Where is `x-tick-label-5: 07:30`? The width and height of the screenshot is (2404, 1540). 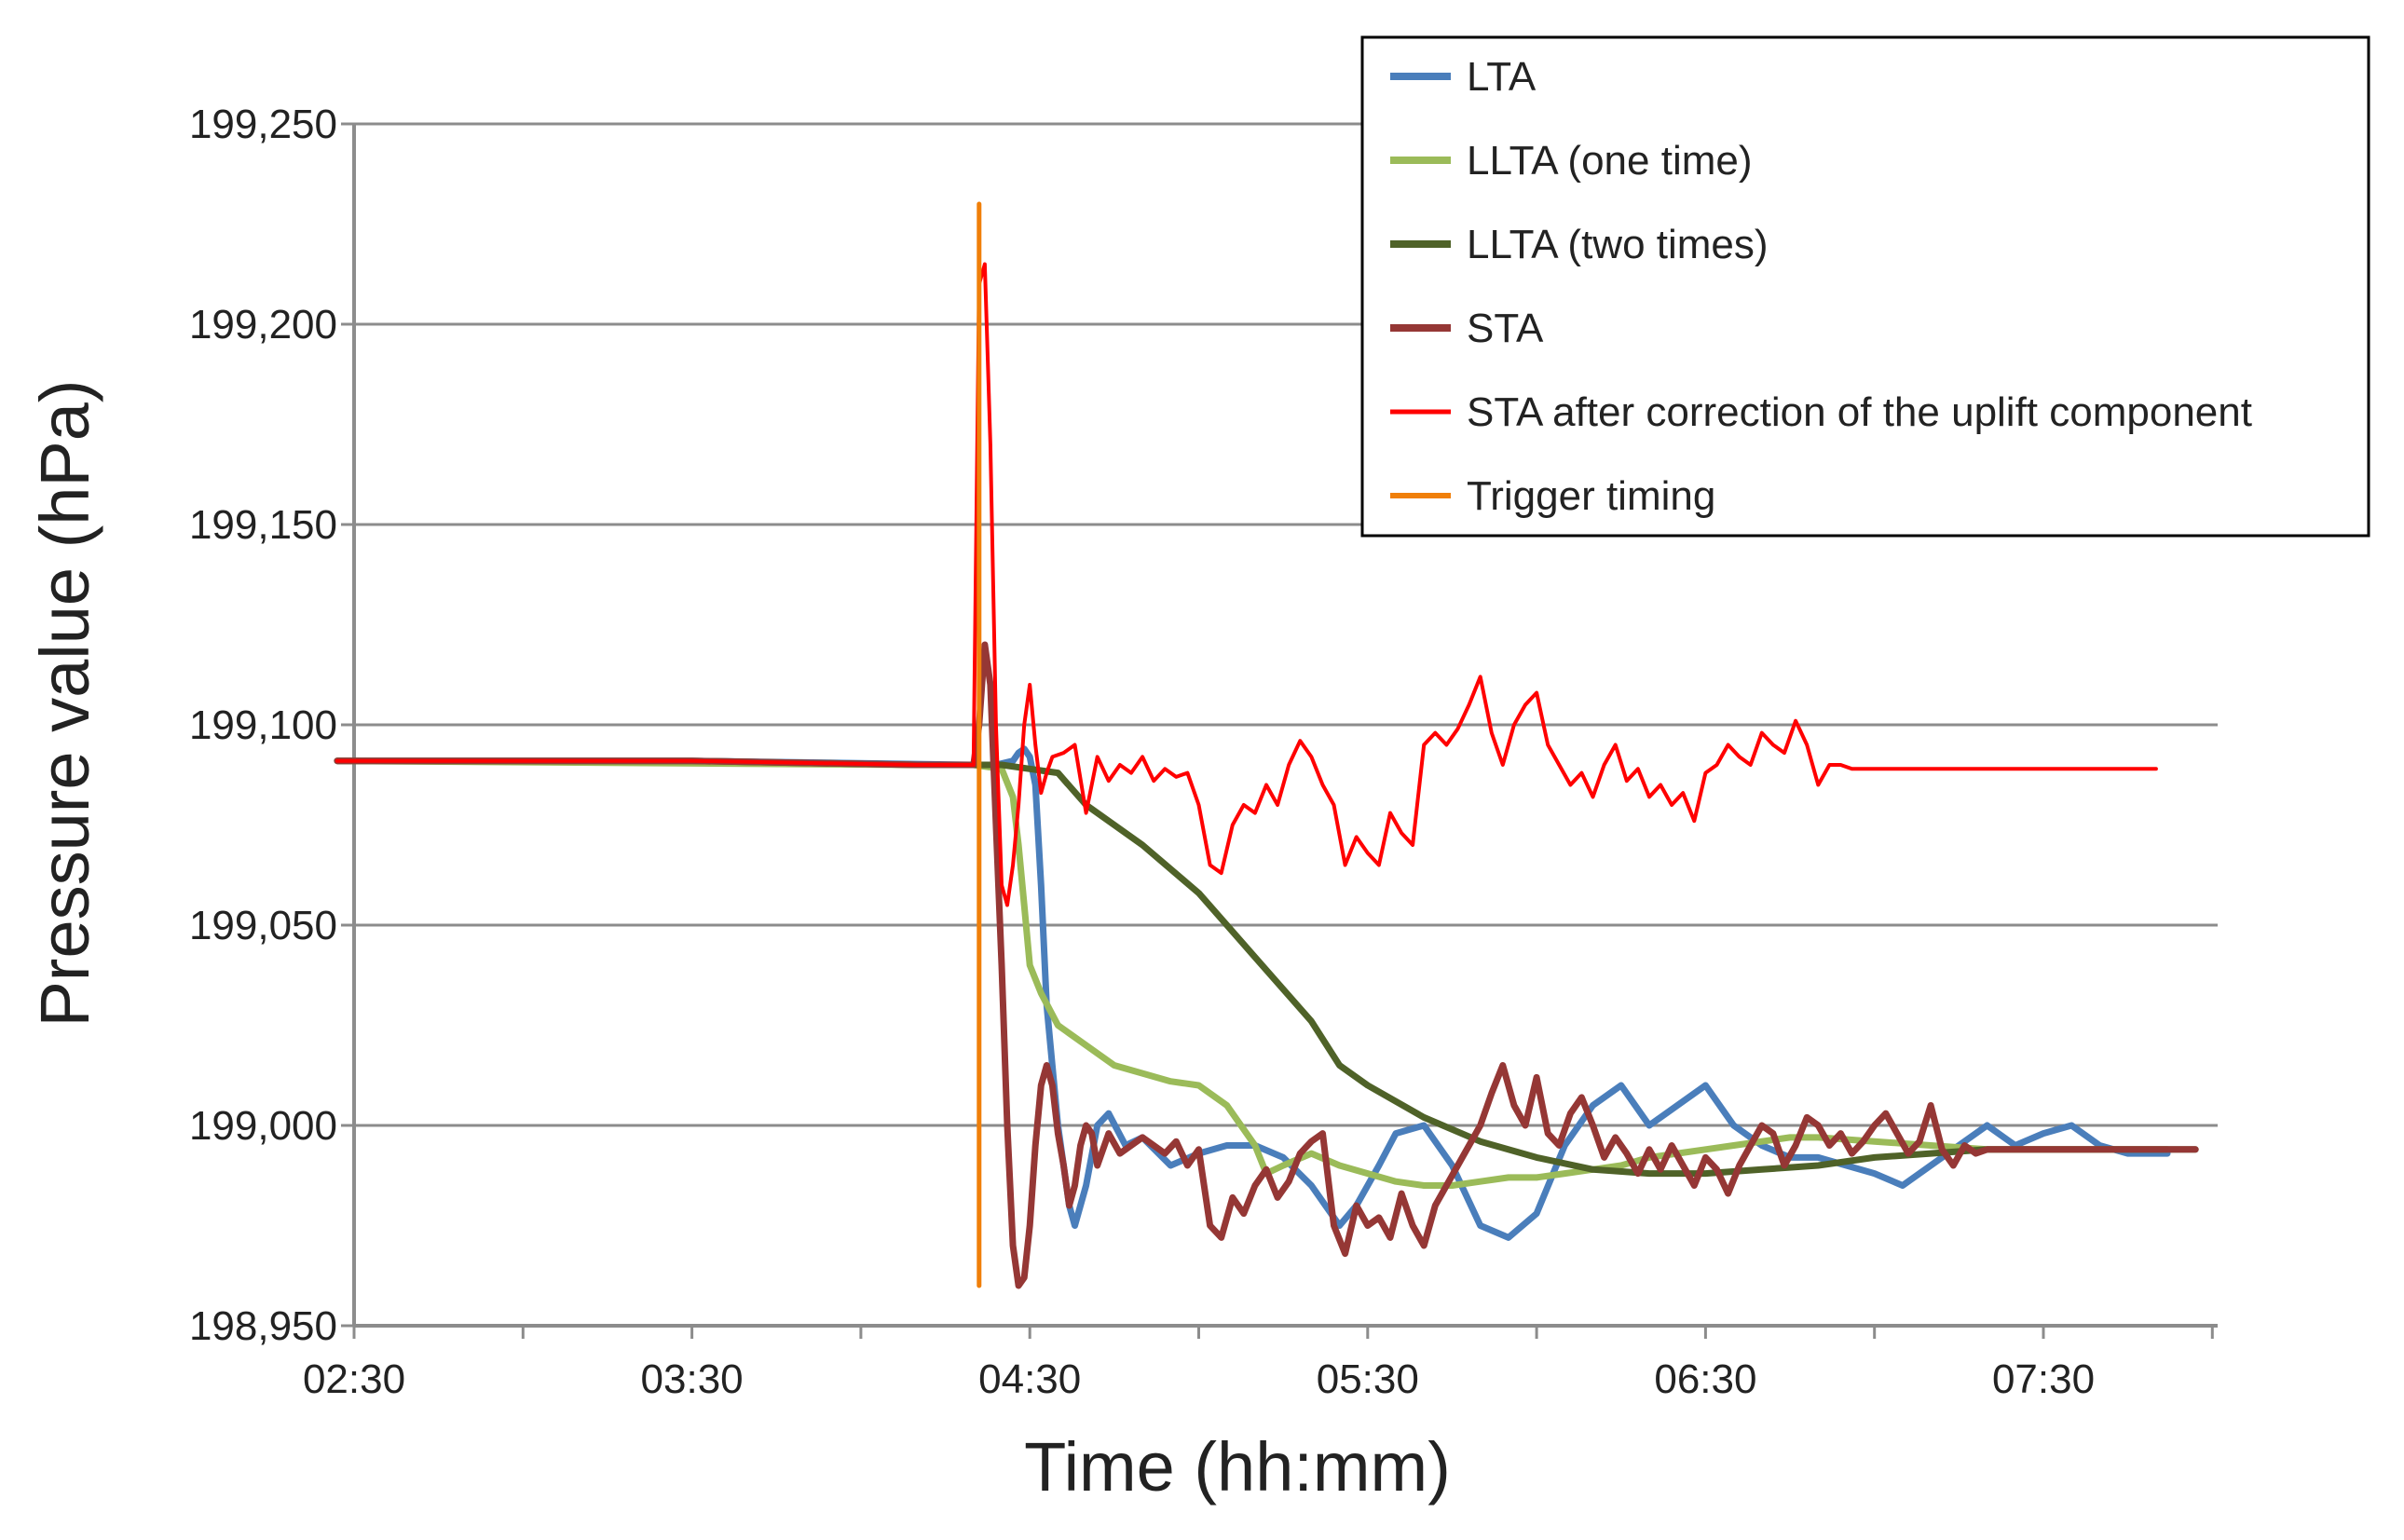
x-tick-label-5: 07:30 is located at coordinates (2043, 1379).